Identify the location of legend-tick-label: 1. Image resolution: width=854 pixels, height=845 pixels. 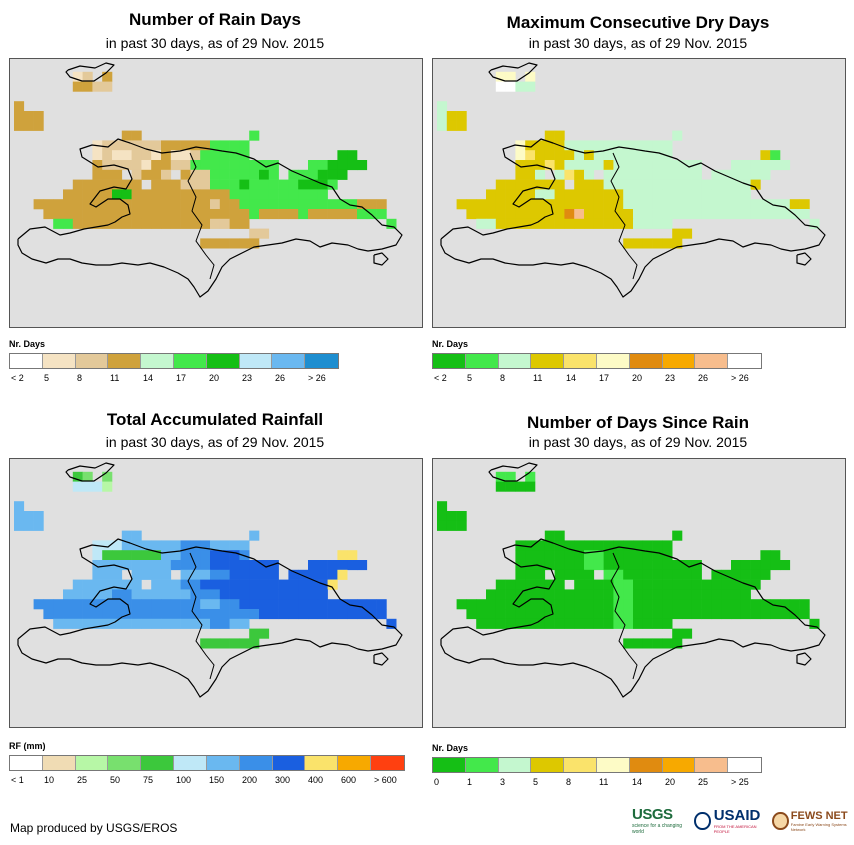
(470, 782).